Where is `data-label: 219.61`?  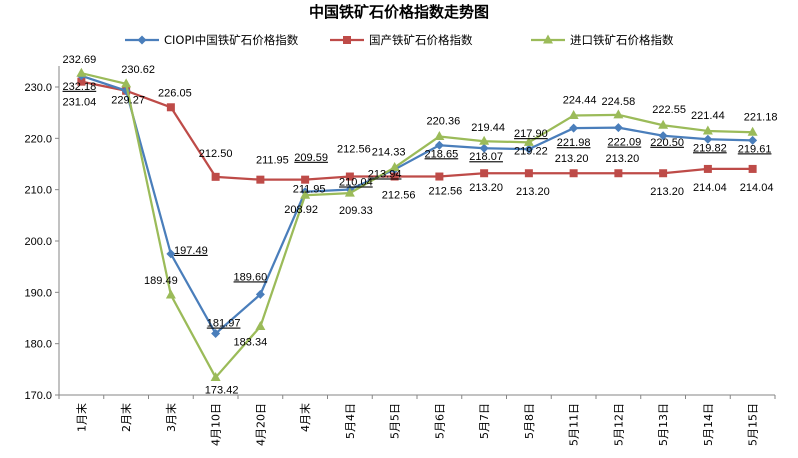
data-label: 219.61 is located at coordinates (755, 149).